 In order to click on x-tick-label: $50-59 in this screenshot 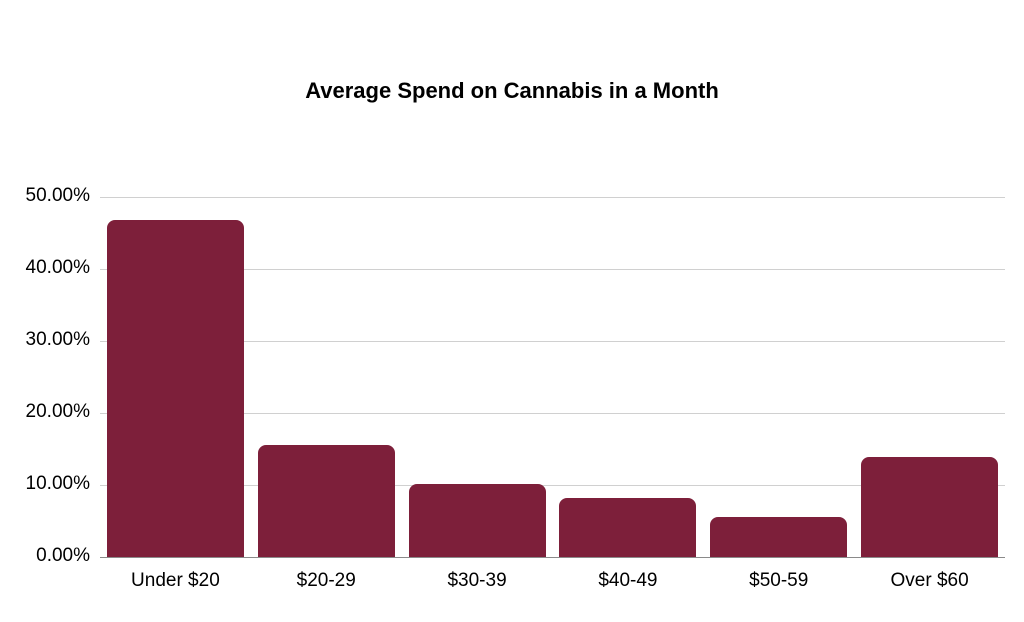, I will do `click(779, 580)`.